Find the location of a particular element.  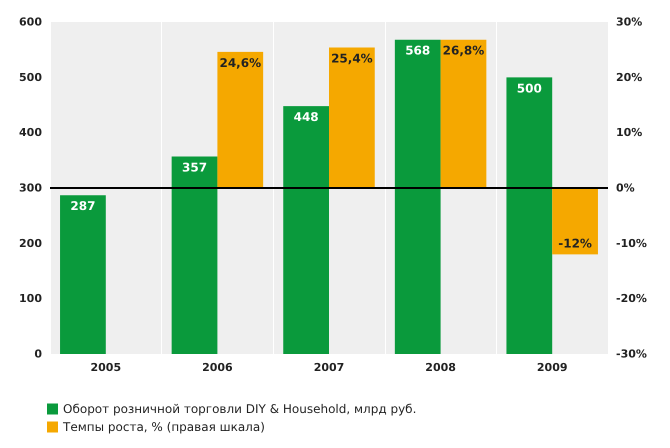

x-tick-label: 2009 is located at coordinates (552, 367).